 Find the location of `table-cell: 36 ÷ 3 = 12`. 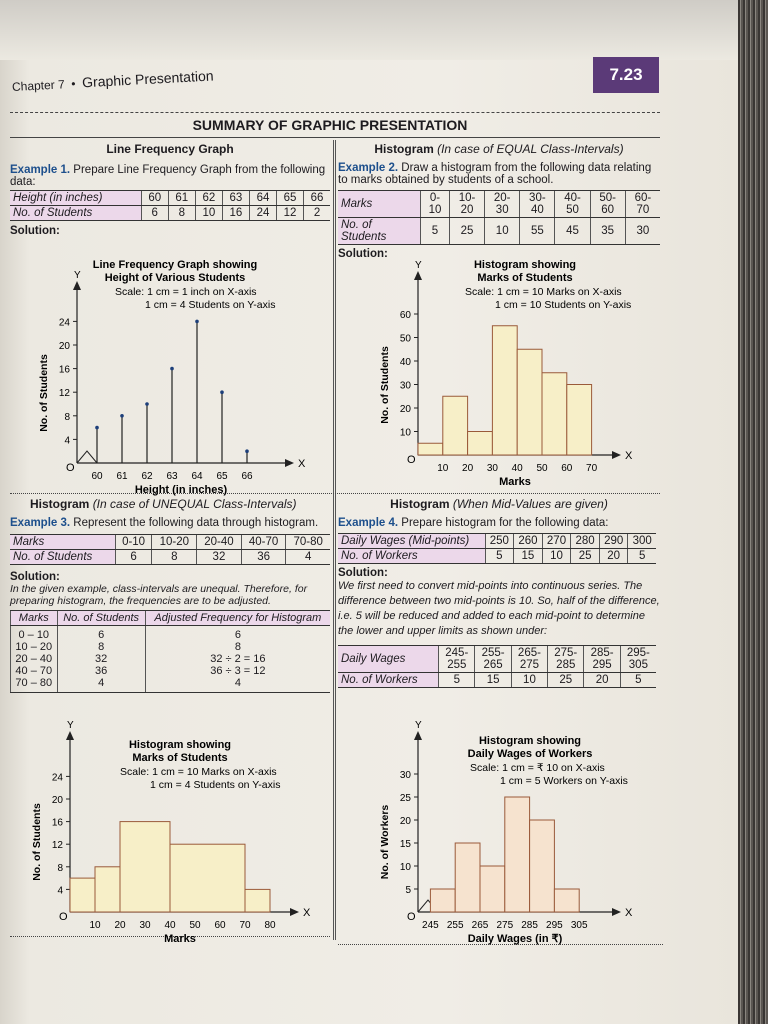

table-cell: 36 ÷ 3 = 12 is located at coordinates (238, 671).